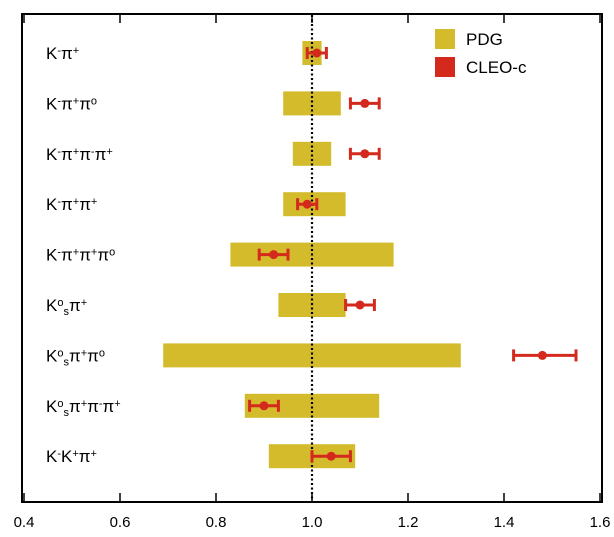 Image resolution: width=614 pixels, height=537 pixels. I want to click on channel-label: K-π+, so click(62, 53).